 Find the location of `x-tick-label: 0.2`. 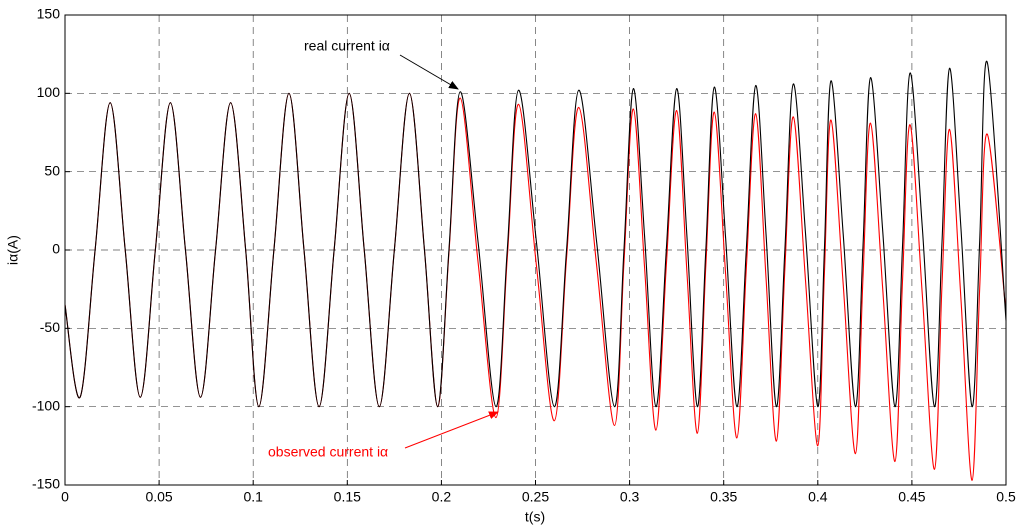

x-tick-label: 0.2 is located at coordinates (442, 497).